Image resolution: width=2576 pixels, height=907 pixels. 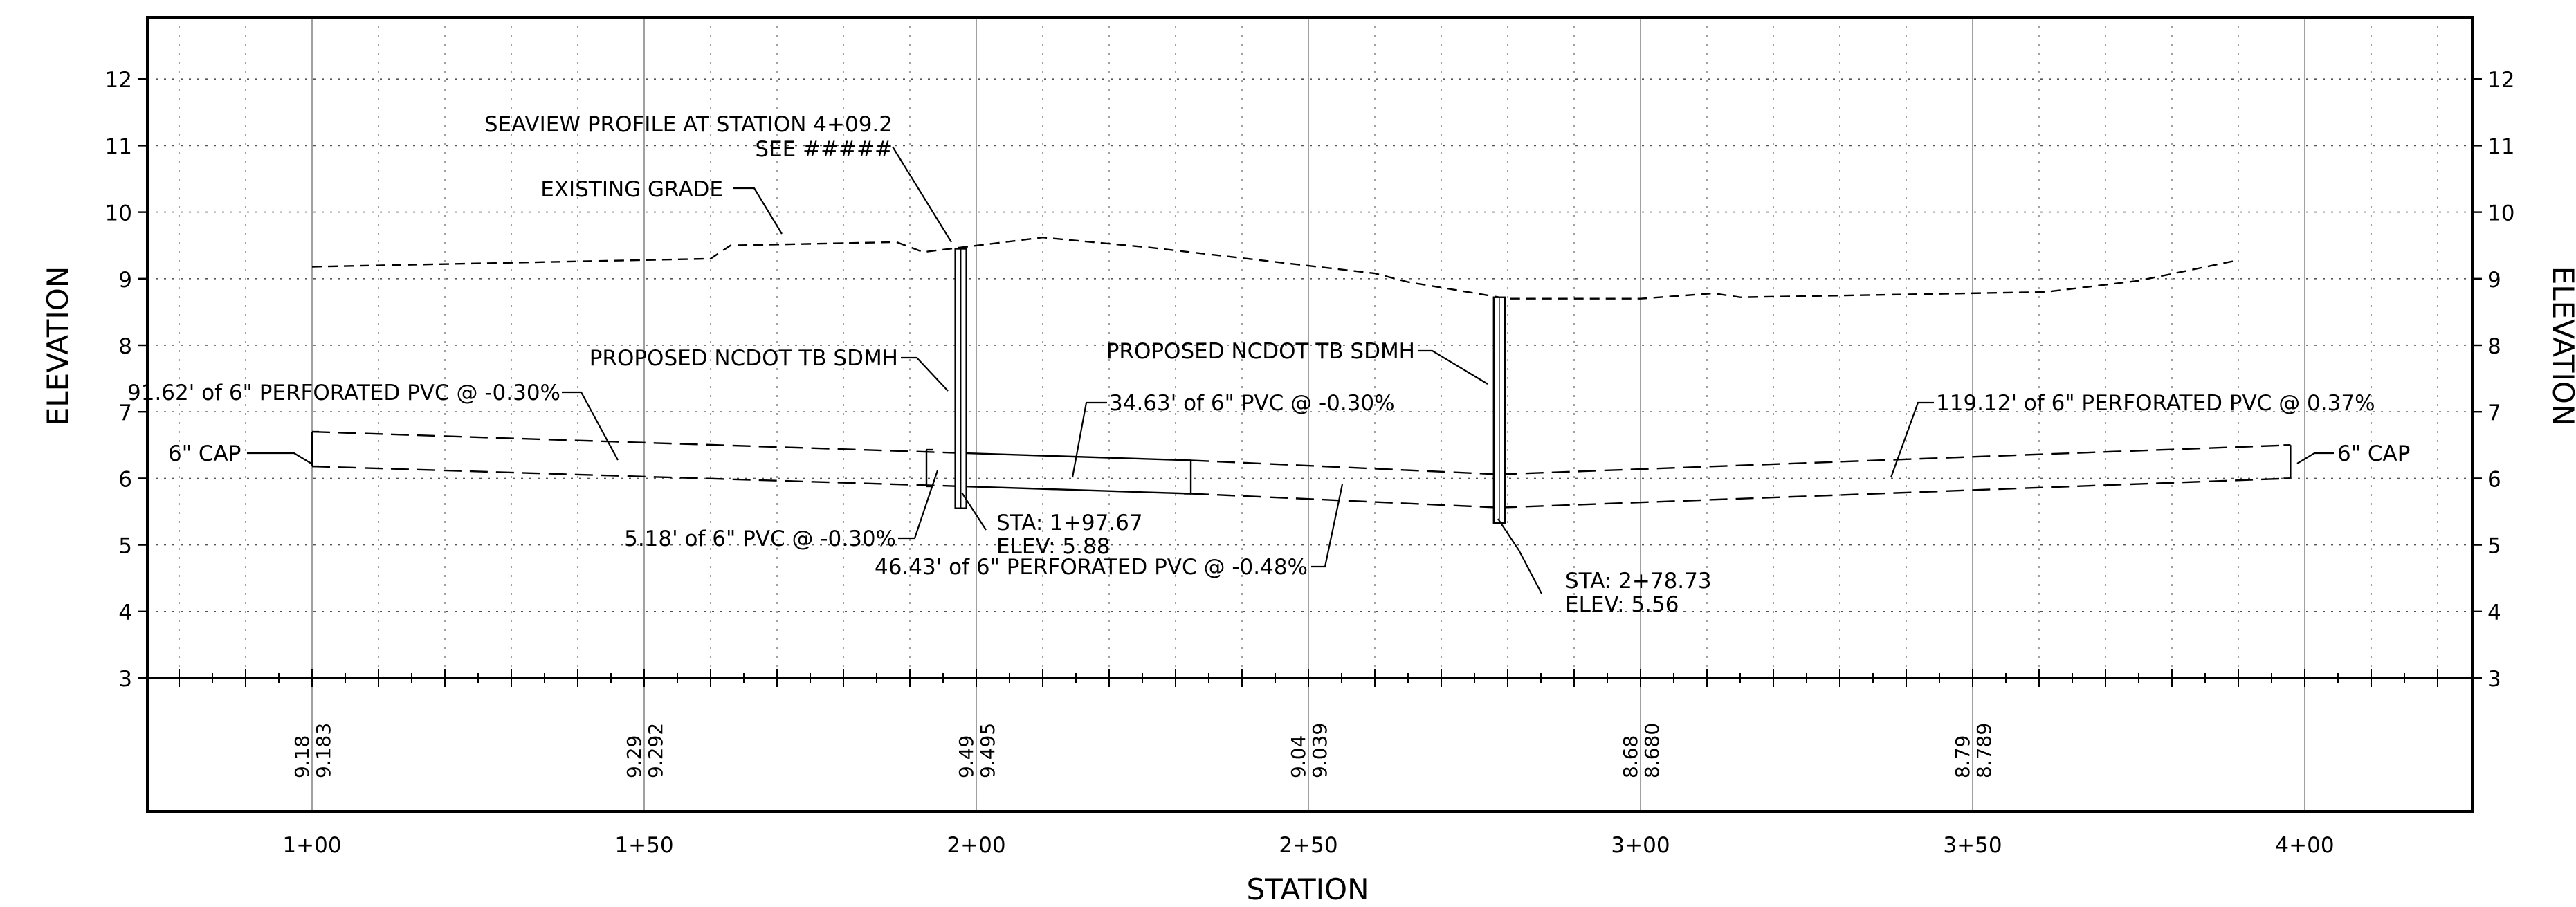 What do you see at coordinates (343, 393) in the screenshot?
I see `pipe-91-label: 91.62' of 6" PERFORATED PVC @ -0.30%` at bounding box center [343, 393].